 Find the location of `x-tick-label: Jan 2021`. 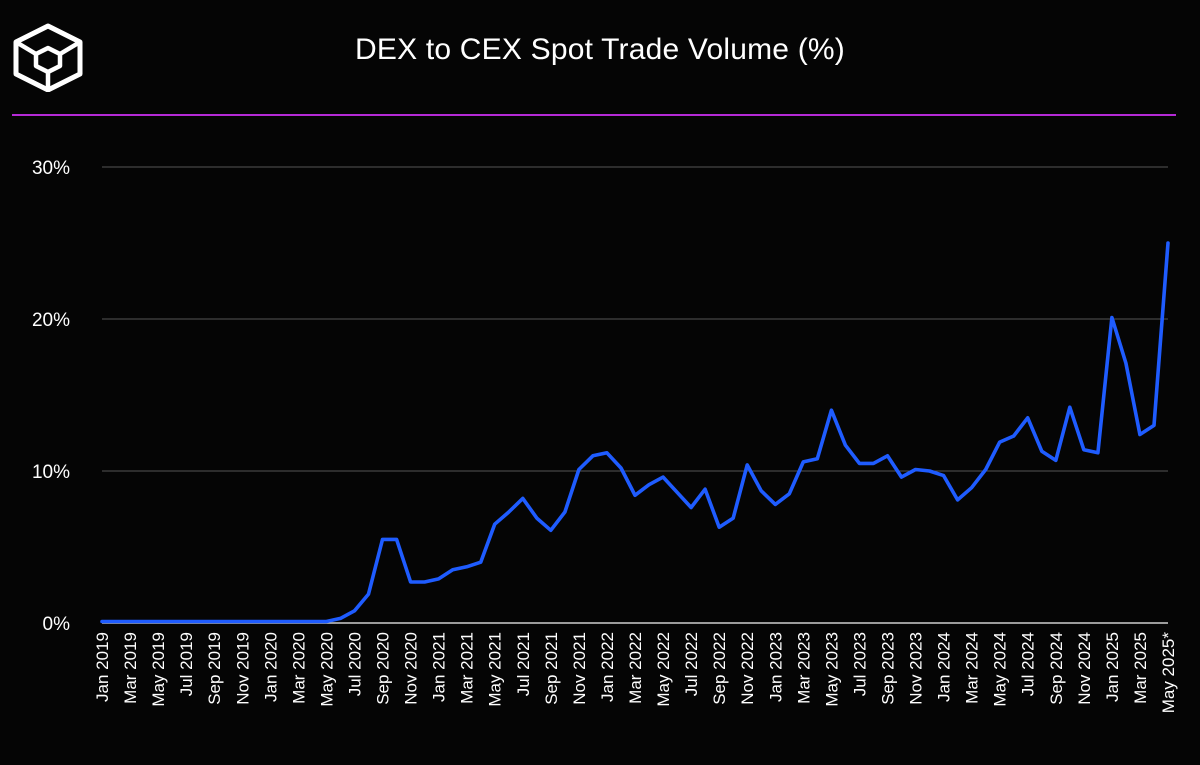

x-tick-label: Jan 2021 is located at coordinates (439, 667).